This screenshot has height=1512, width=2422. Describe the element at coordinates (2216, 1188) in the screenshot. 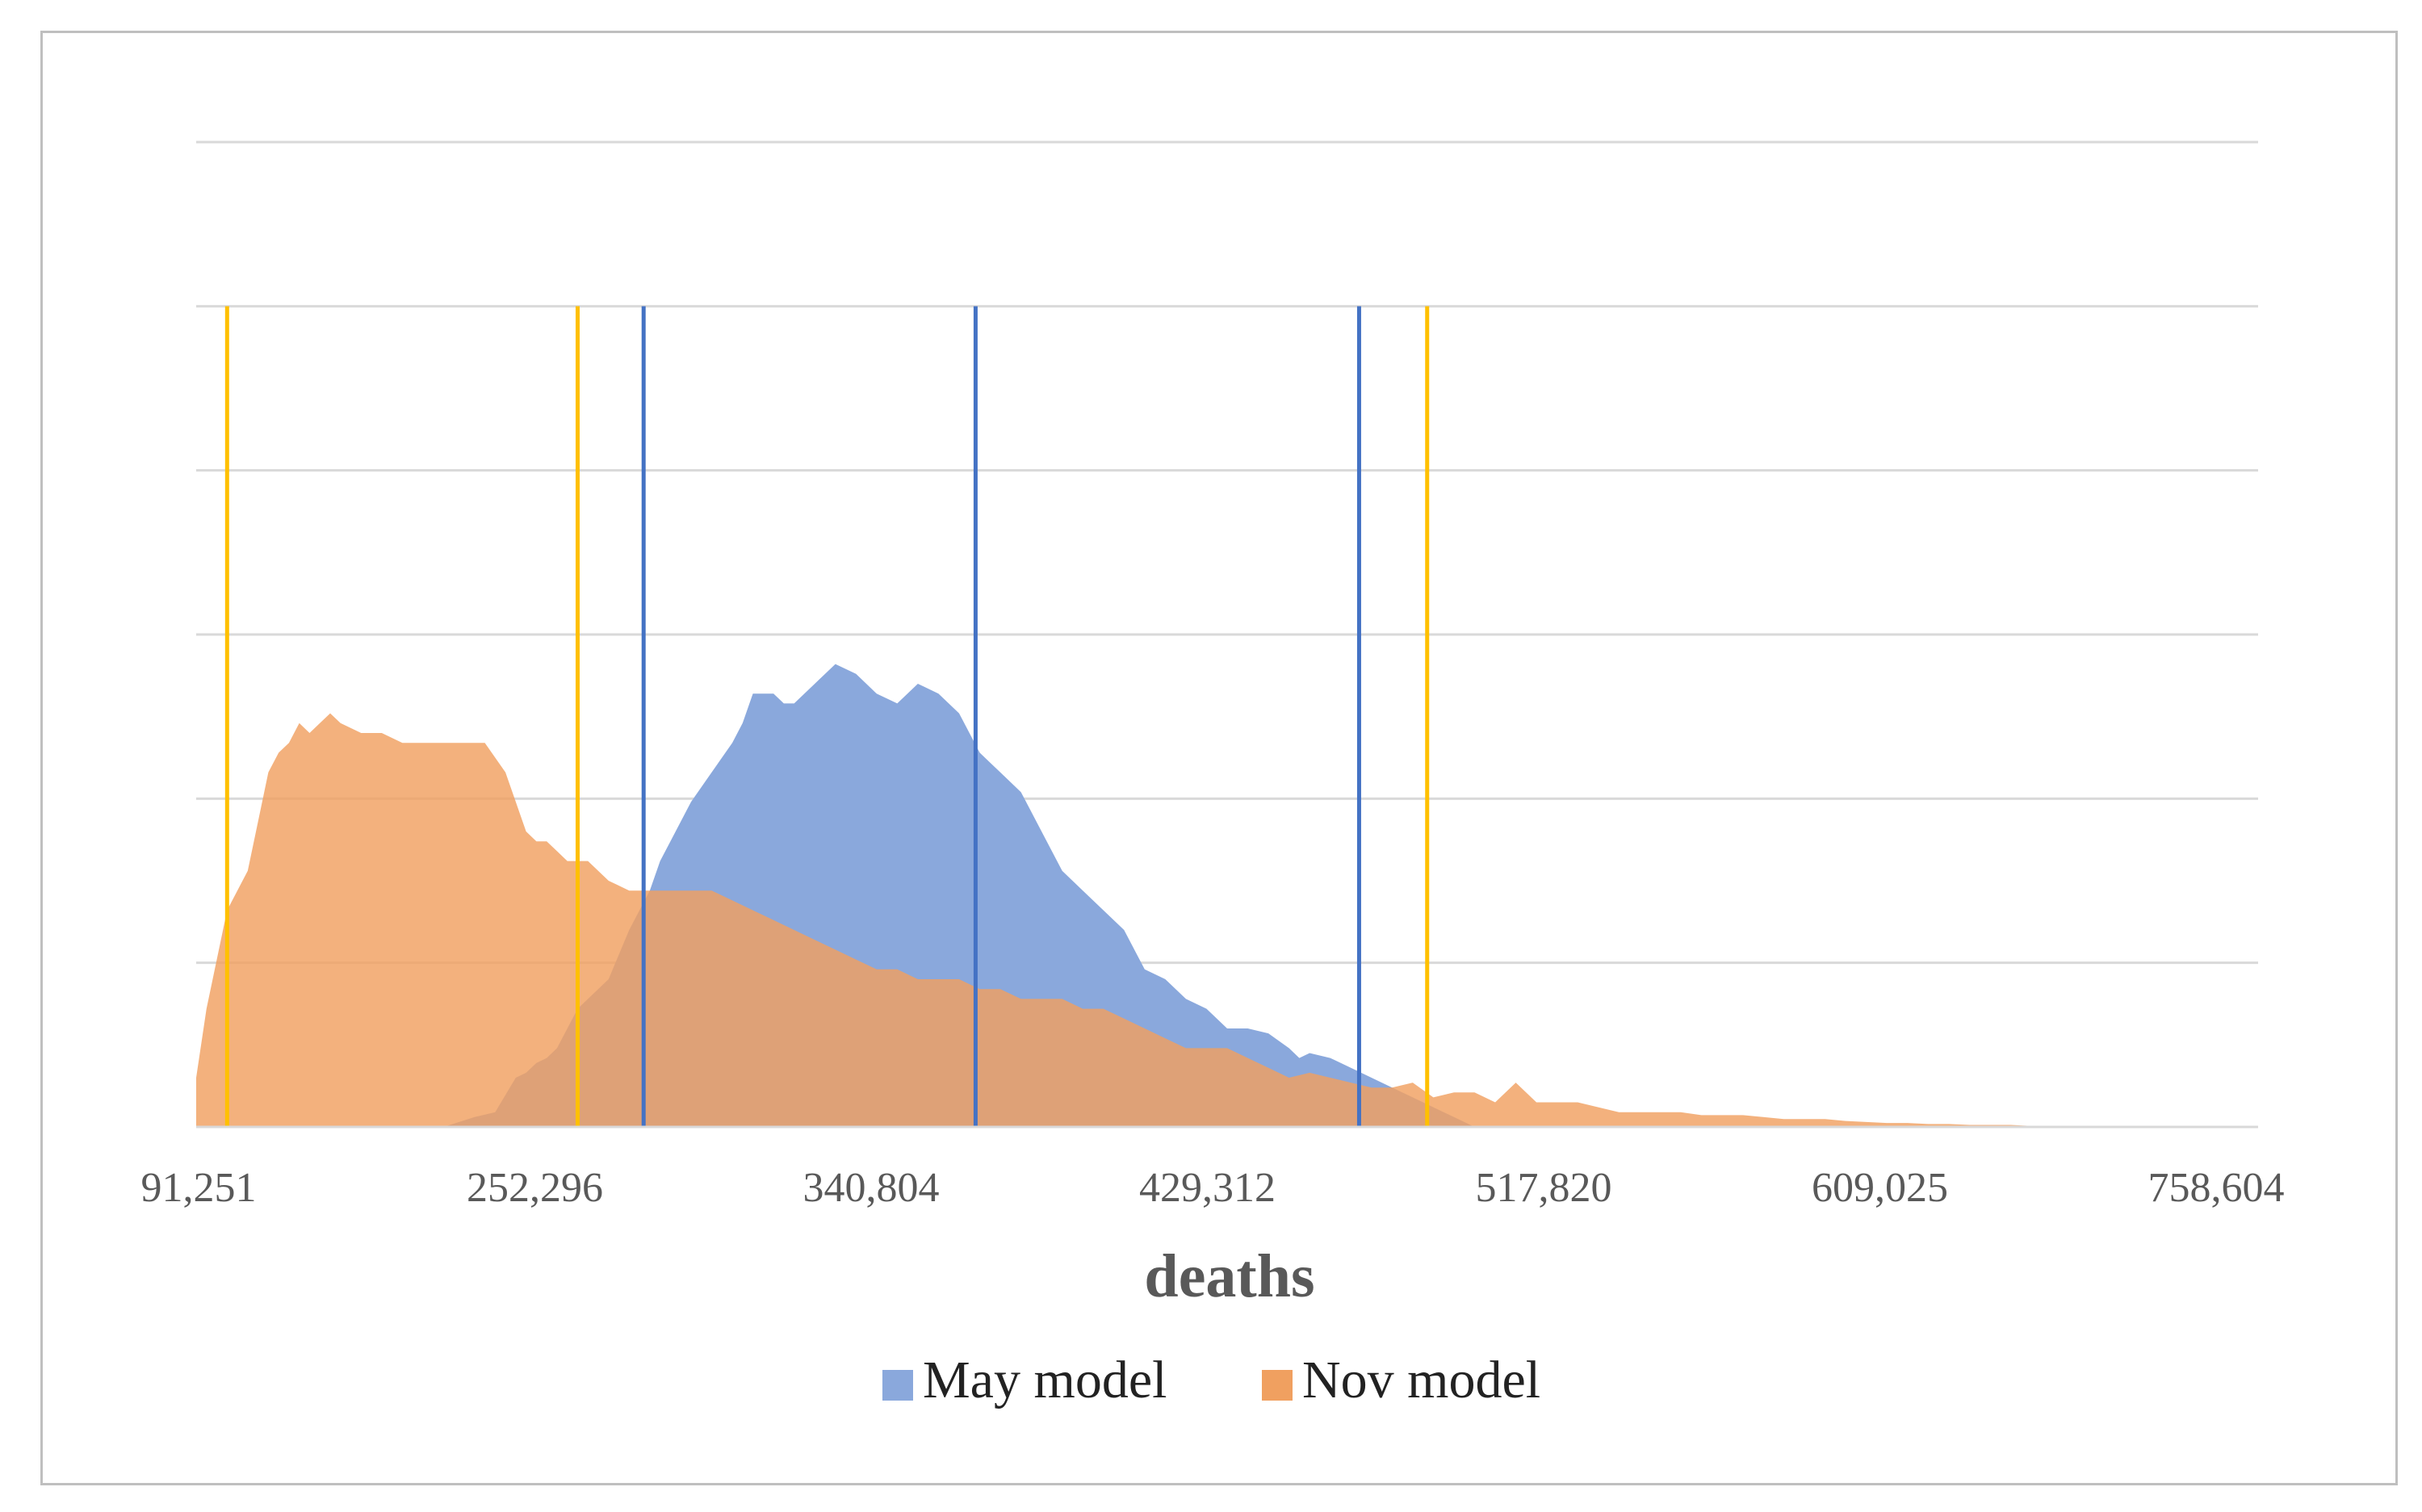

I see `x-tick-label-6: 758,604` at that location.